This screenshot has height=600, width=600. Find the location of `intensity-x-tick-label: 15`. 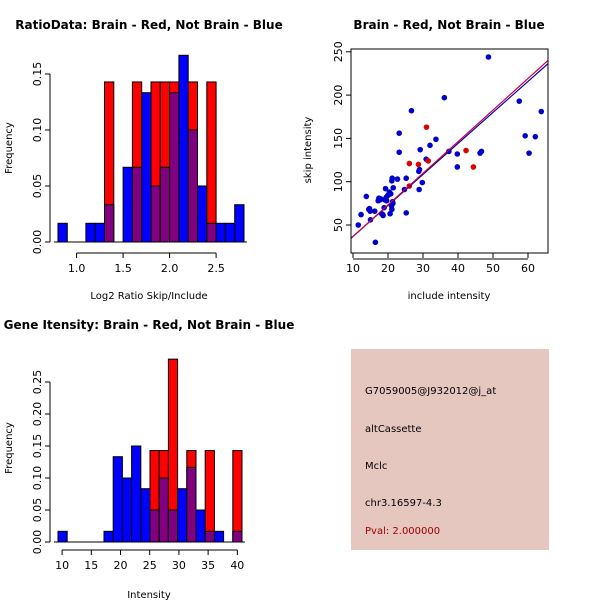

intensity-x-tick-label: 15 is located at coordinates (91, 565).